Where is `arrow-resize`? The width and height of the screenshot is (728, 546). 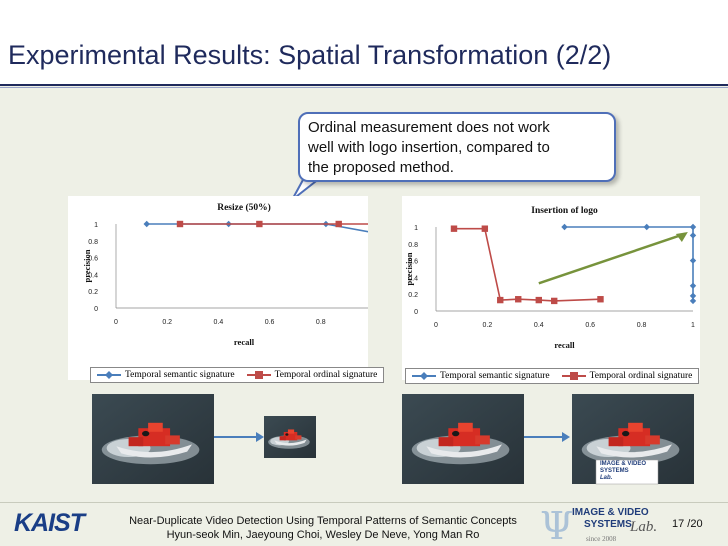
arrow-resize is located at coordinates (239, 437).